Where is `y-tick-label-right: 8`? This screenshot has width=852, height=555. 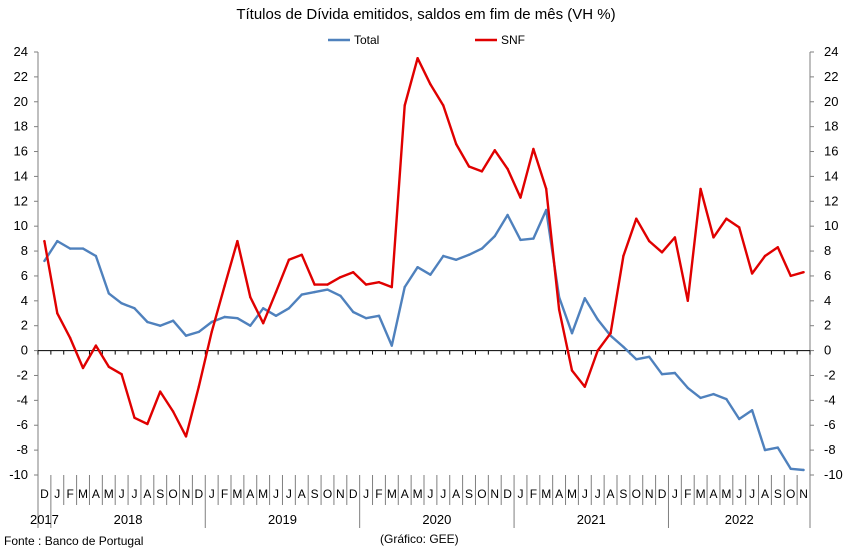
y-tick-label-right: 8 is located at coordinates (827, 250).